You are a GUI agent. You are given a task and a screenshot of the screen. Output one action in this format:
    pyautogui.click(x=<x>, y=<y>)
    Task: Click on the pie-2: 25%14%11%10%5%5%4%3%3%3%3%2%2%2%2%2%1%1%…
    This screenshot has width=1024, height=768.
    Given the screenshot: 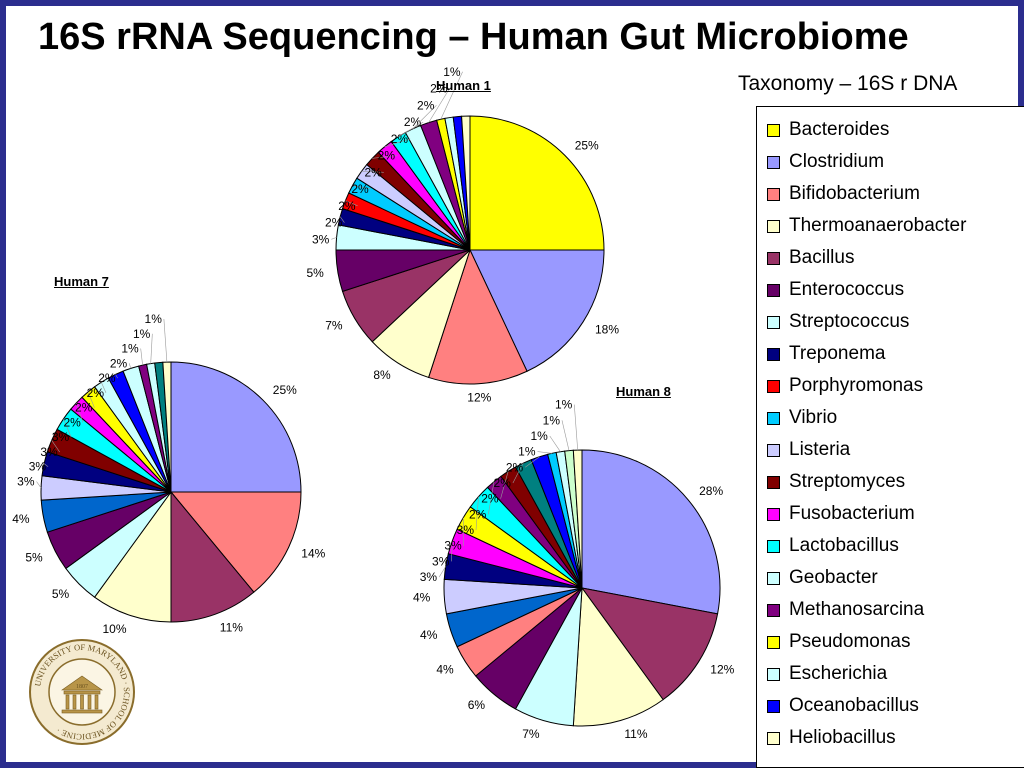 What is the action you would take?
    pyautogui.click(x=168, y=474)
    